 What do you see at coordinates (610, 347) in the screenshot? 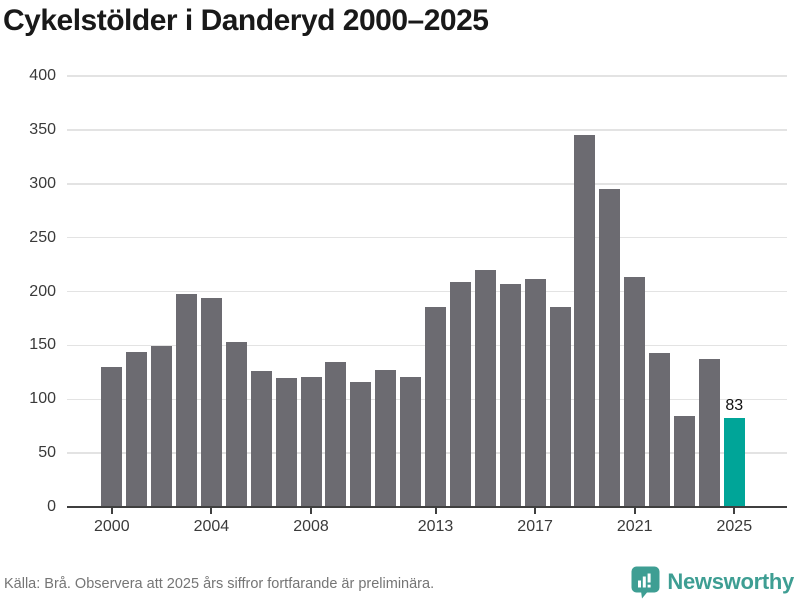
I see `bar-2020` at bounding box center [610, 347].